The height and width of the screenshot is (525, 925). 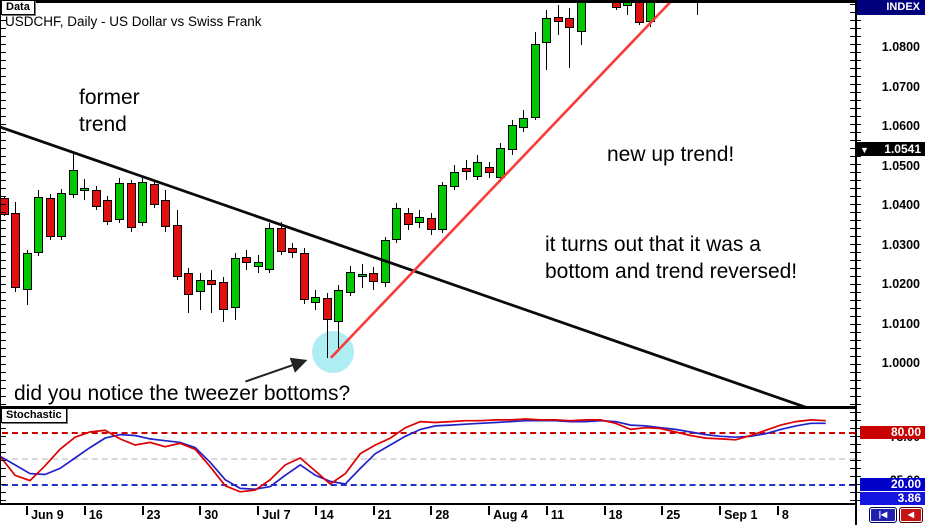 What do you see at coordinates (428, 515) in the screenshot?
I see `date-axis: Jun 9 16 23 30 Jul 7 14 21 28 Aug 4 11 18 25 Sep 1 8` at bounding box center [428, 515].